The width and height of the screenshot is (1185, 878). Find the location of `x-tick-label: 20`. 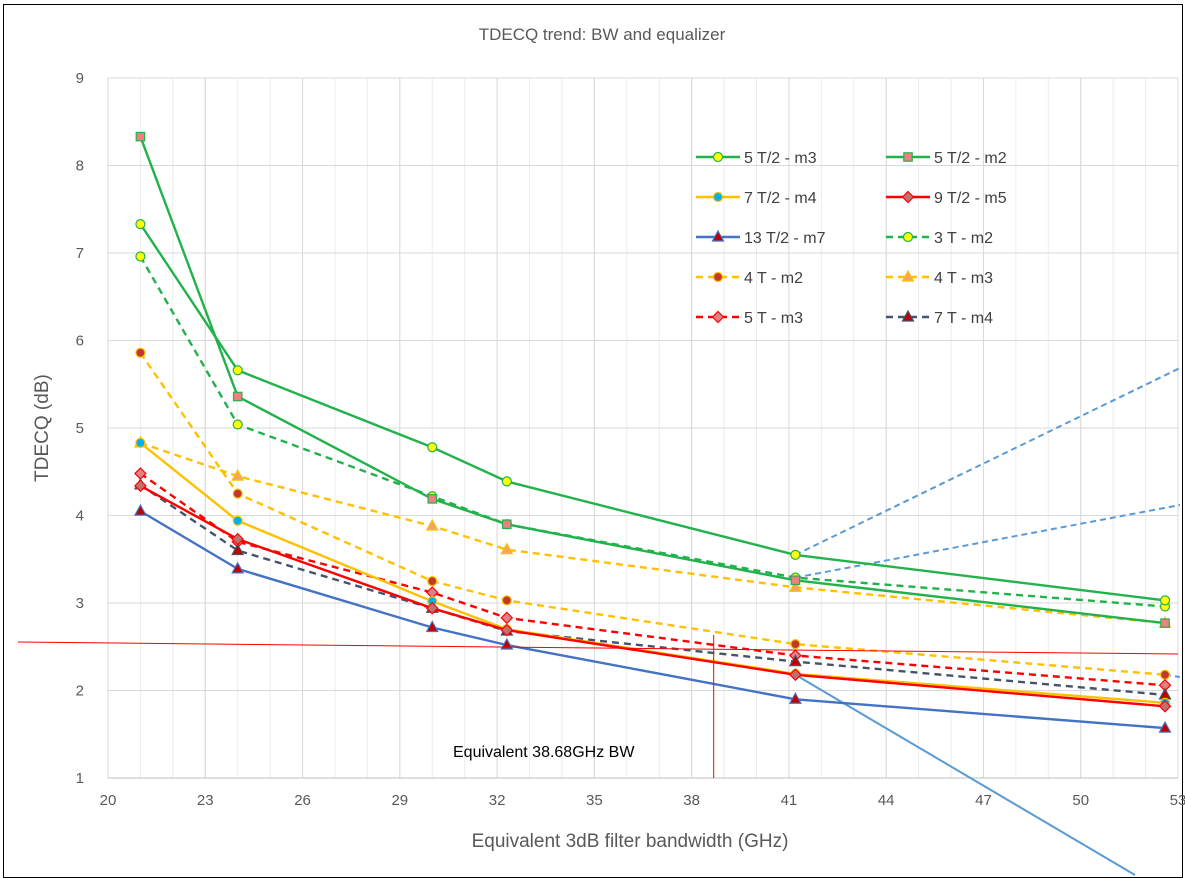

x-tick-label: 20 is located at coordinates (108, 800).